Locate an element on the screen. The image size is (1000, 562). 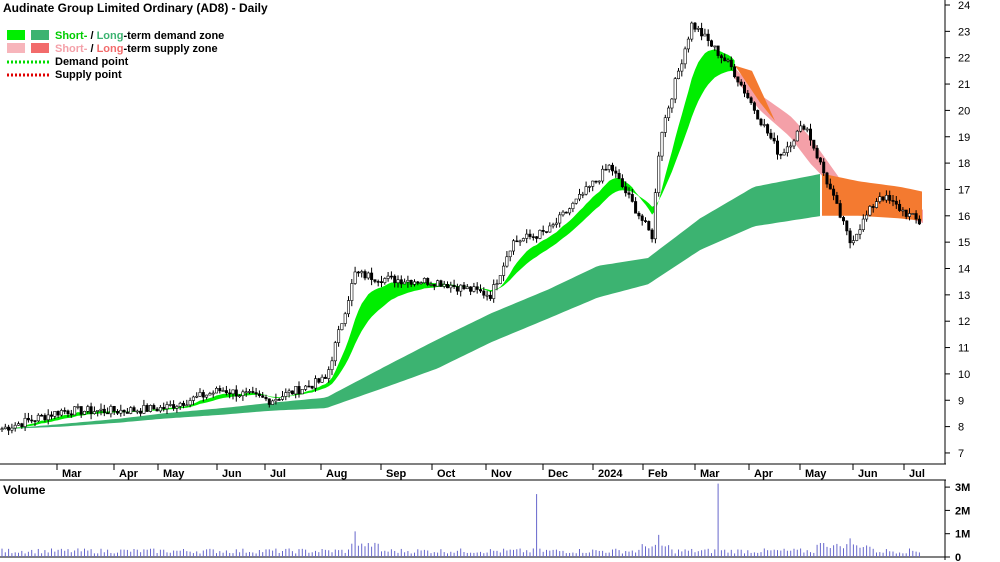
y-tick-label: 18 is located at coordinates (964, 164).